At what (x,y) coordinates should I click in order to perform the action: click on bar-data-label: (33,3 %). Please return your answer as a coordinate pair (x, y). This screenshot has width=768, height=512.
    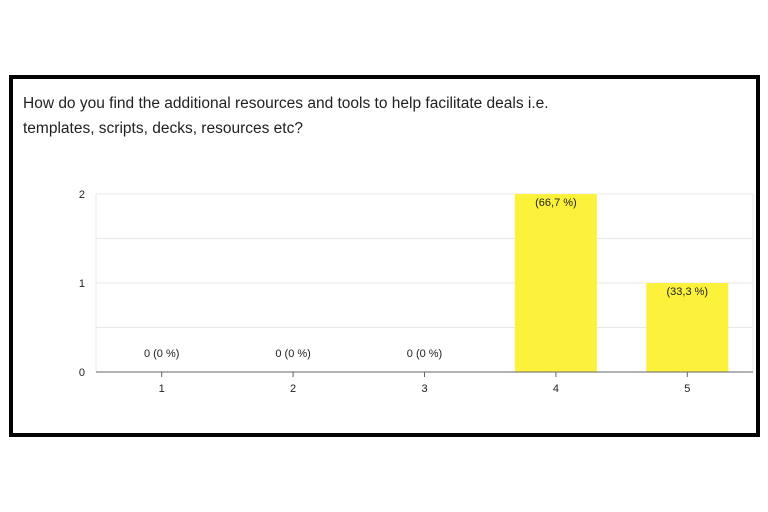
    Looking at the image, I should click on (688, 292).